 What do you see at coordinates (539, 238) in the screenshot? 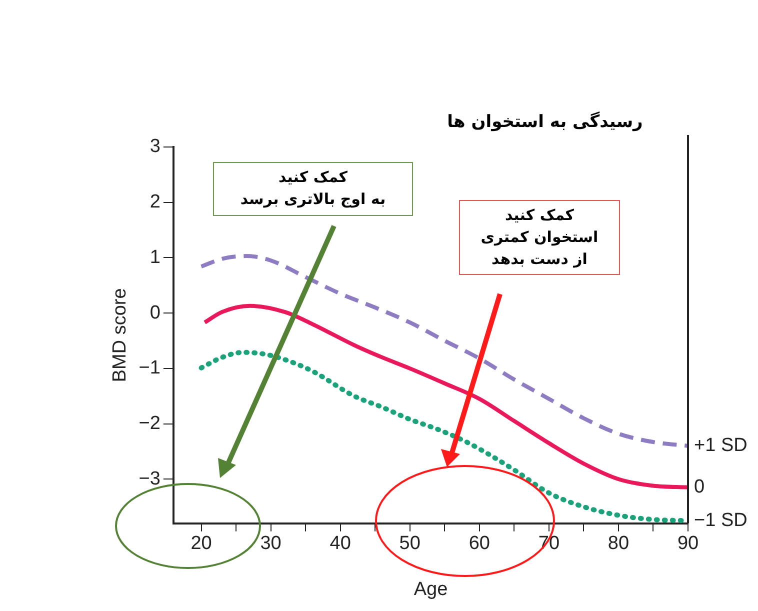
I see `annotation: کمک کنید استخوان کمتری از دست بدهد` at bounding box center [539, 238].